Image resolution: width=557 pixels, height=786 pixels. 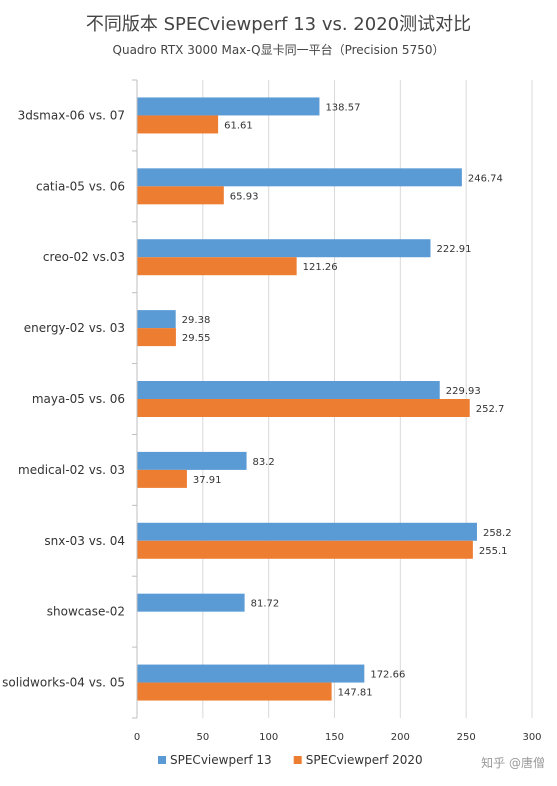 What do you see at coordinates (485, 178) in the screenshot?
I see `data-label: 246.74` at bounding box center [485, 178].